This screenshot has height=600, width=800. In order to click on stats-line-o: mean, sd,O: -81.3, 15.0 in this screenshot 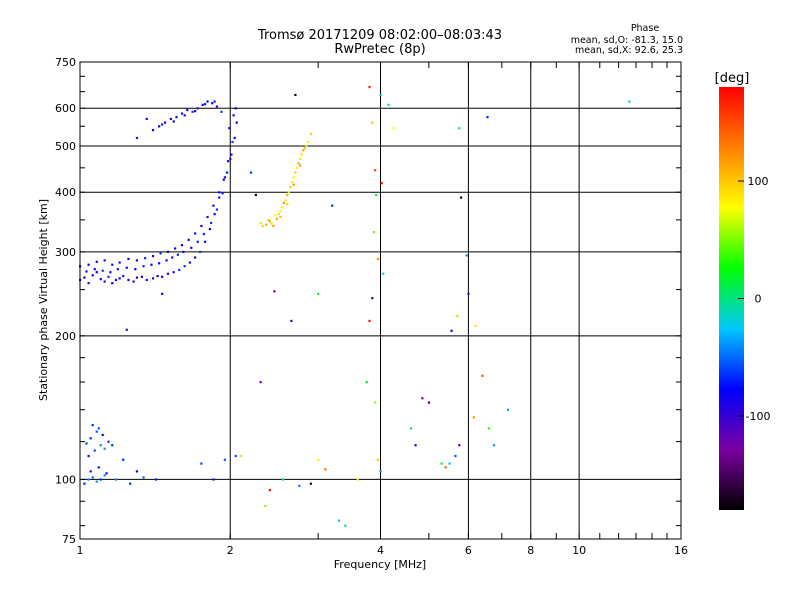, I will do `click(627, 40)`.